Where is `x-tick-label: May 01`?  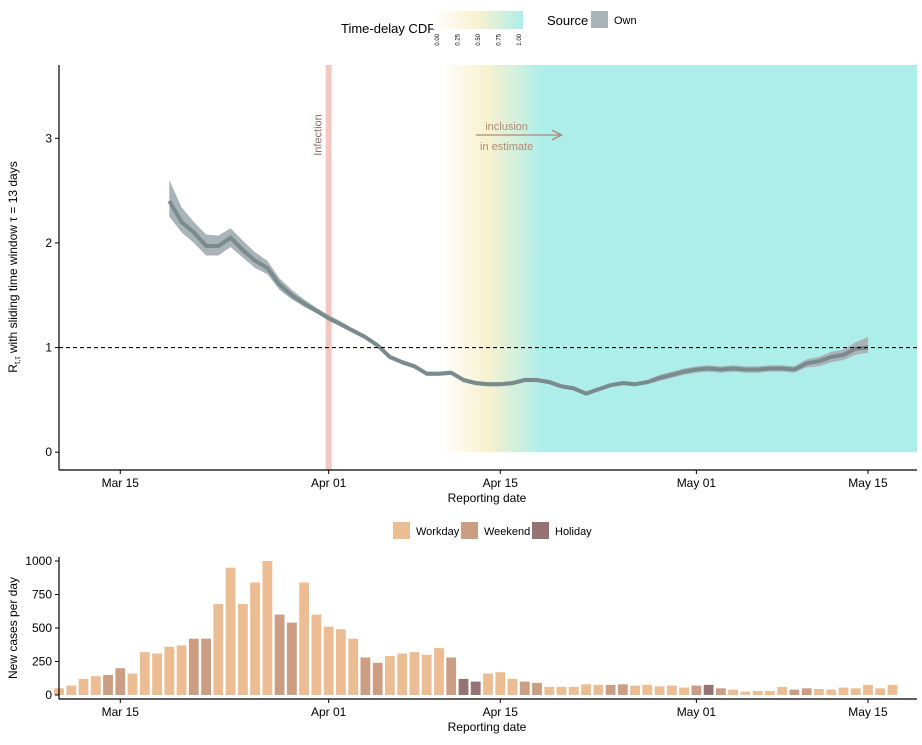 x-tick-label: May 01 is located at coordinates (697, 483).